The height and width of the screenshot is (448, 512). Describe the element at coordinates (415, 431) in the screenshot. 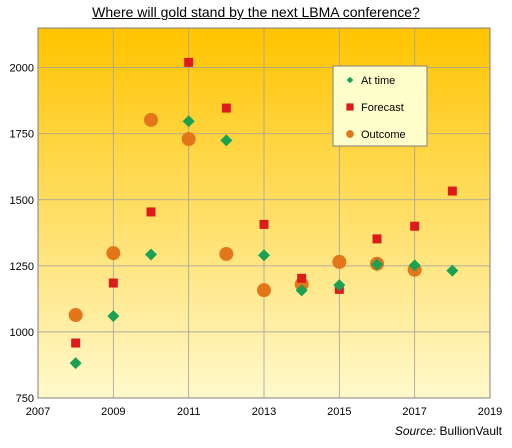

I see `source-prefix: Source:` at that location.